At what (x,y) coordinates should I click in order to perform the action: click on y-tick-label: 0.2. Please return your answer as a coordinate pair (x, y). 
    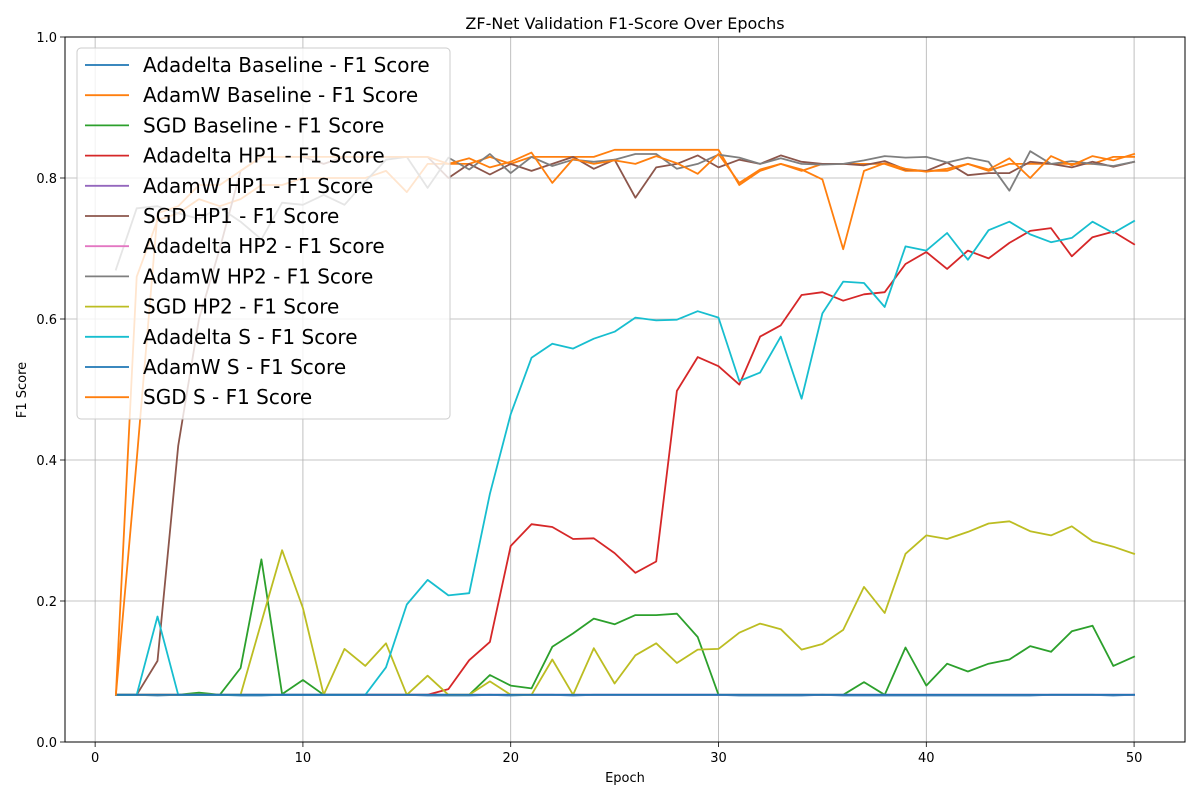
    Looking at the image, I should click on (46, 602).